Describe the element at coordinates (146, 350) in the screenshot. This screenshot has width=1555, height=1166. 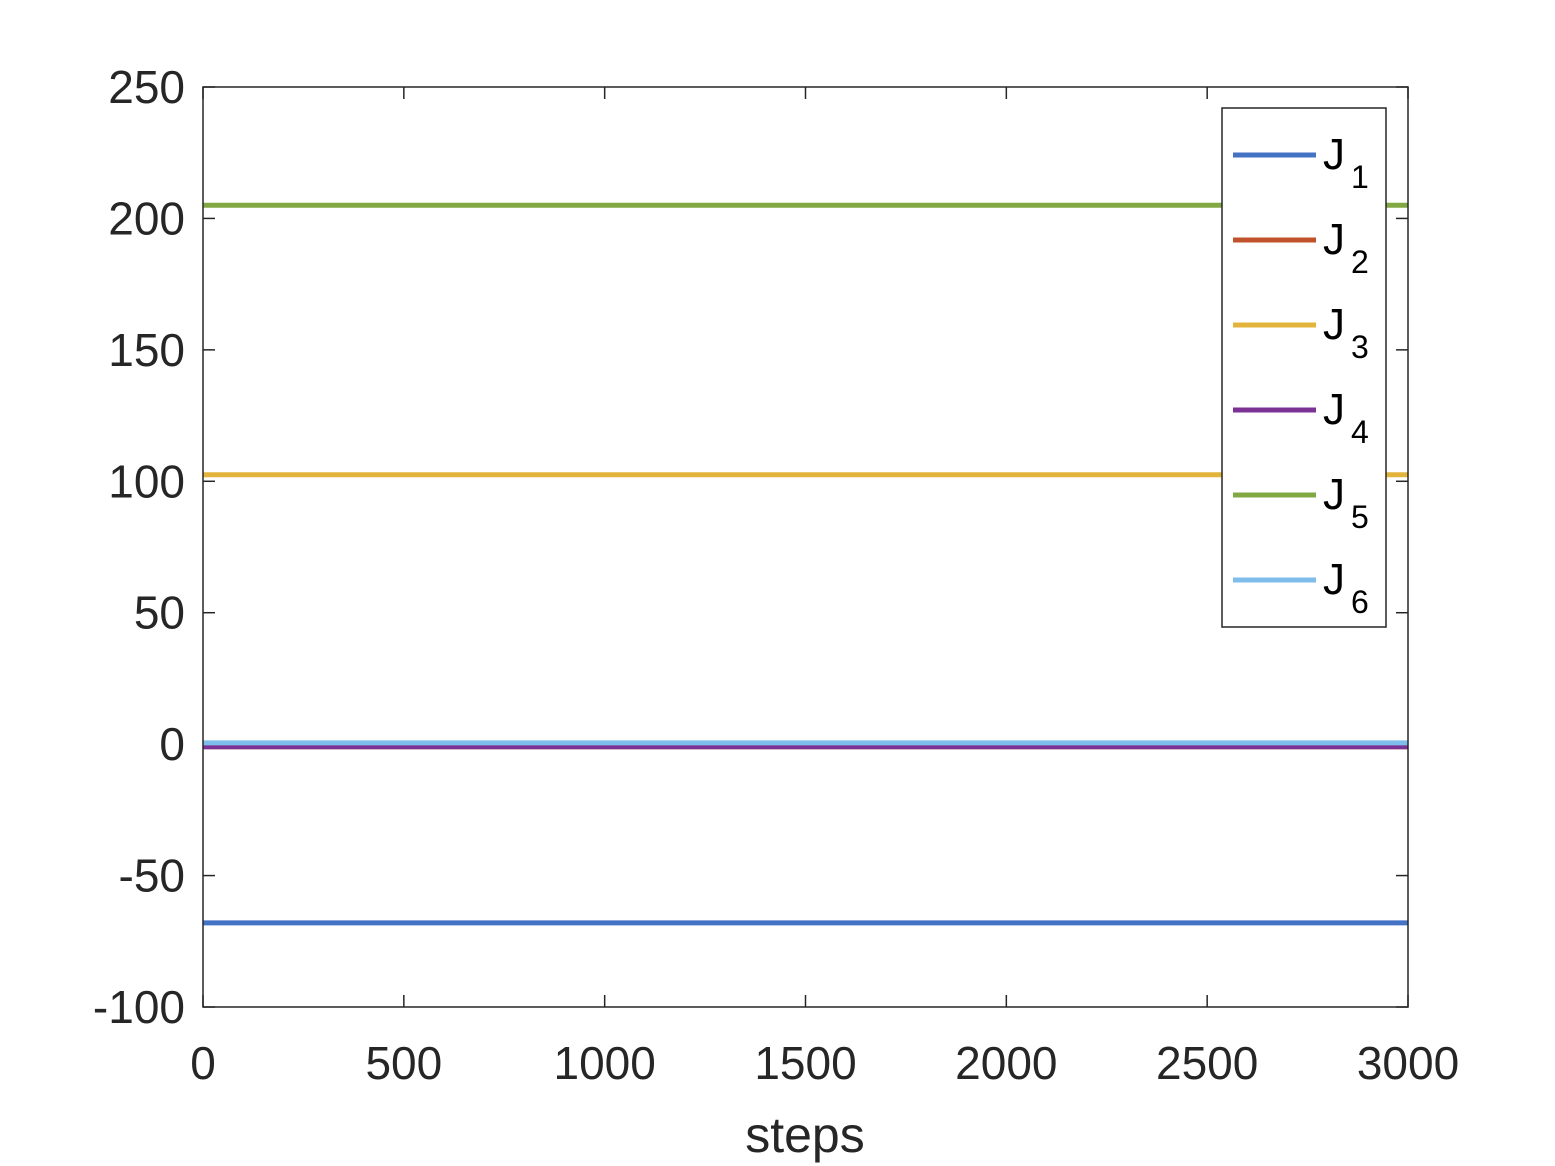
I see `y-tick-label: 150` at that location.